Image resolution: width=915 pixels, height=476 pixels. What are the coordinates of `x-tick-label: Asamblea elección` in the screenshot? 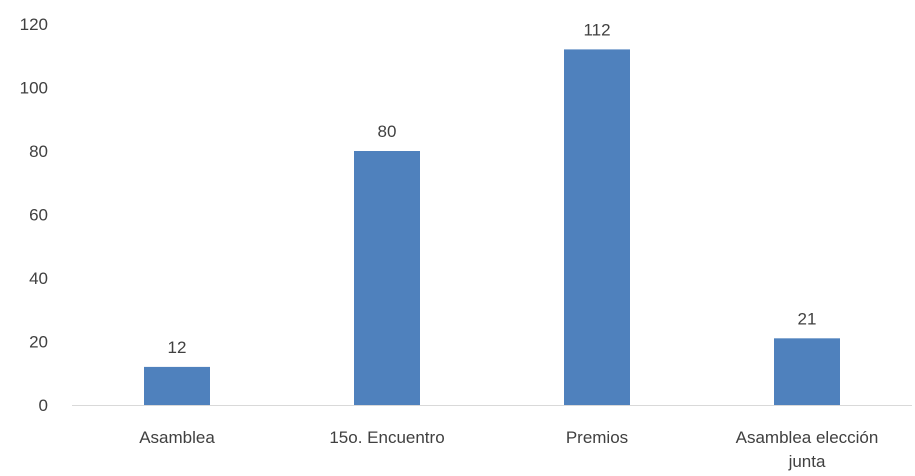 It's located at (807, 437).